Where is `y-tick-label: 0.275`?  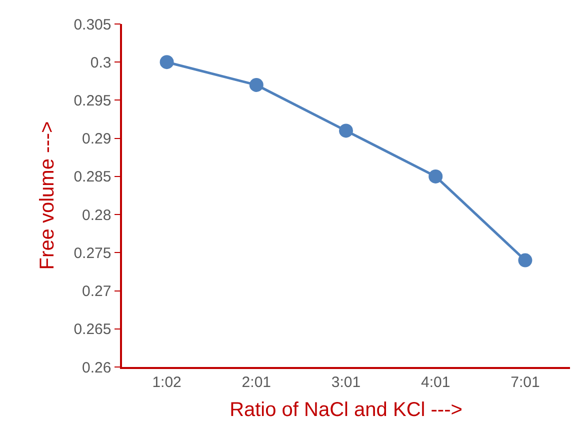
y-tick-label: 0.275 is located at coordinates (93, 253).